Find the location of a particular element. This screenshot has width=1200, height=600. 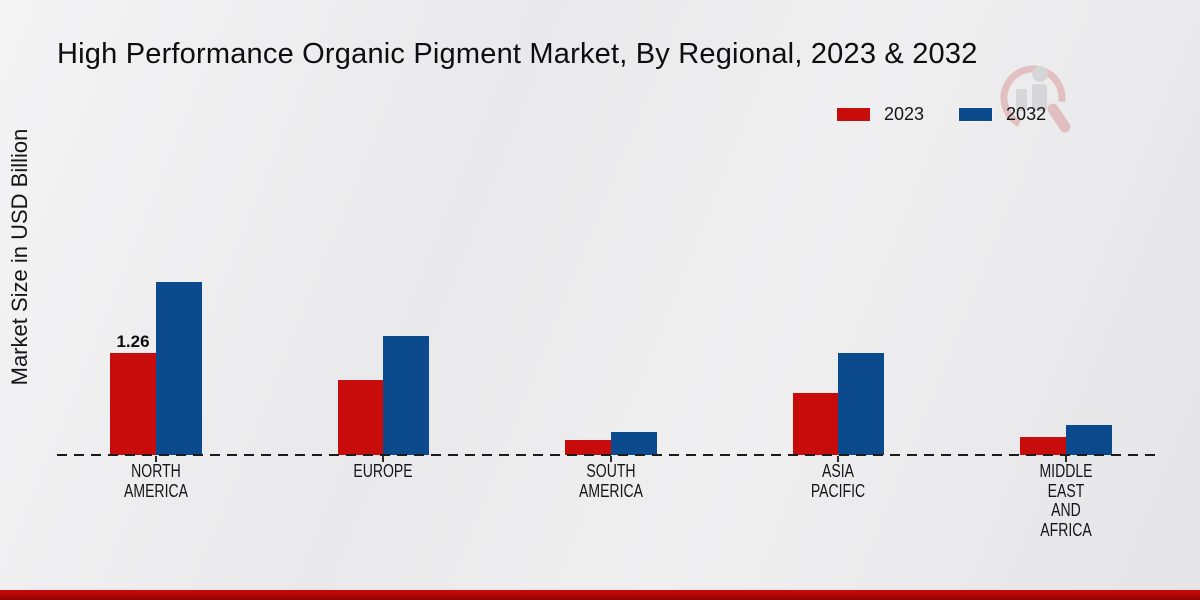

value-label-2023-north-america: 1.26 is located at coordinates (133, 341).